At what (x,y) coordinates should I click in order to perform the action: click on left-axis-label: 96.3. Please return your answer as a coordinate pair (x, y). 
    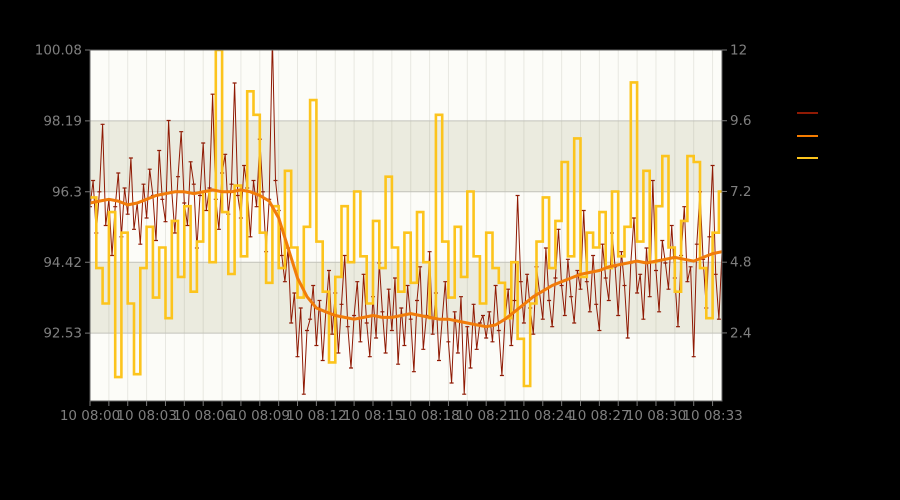
    Looking at the image, I should click on (67, 192).